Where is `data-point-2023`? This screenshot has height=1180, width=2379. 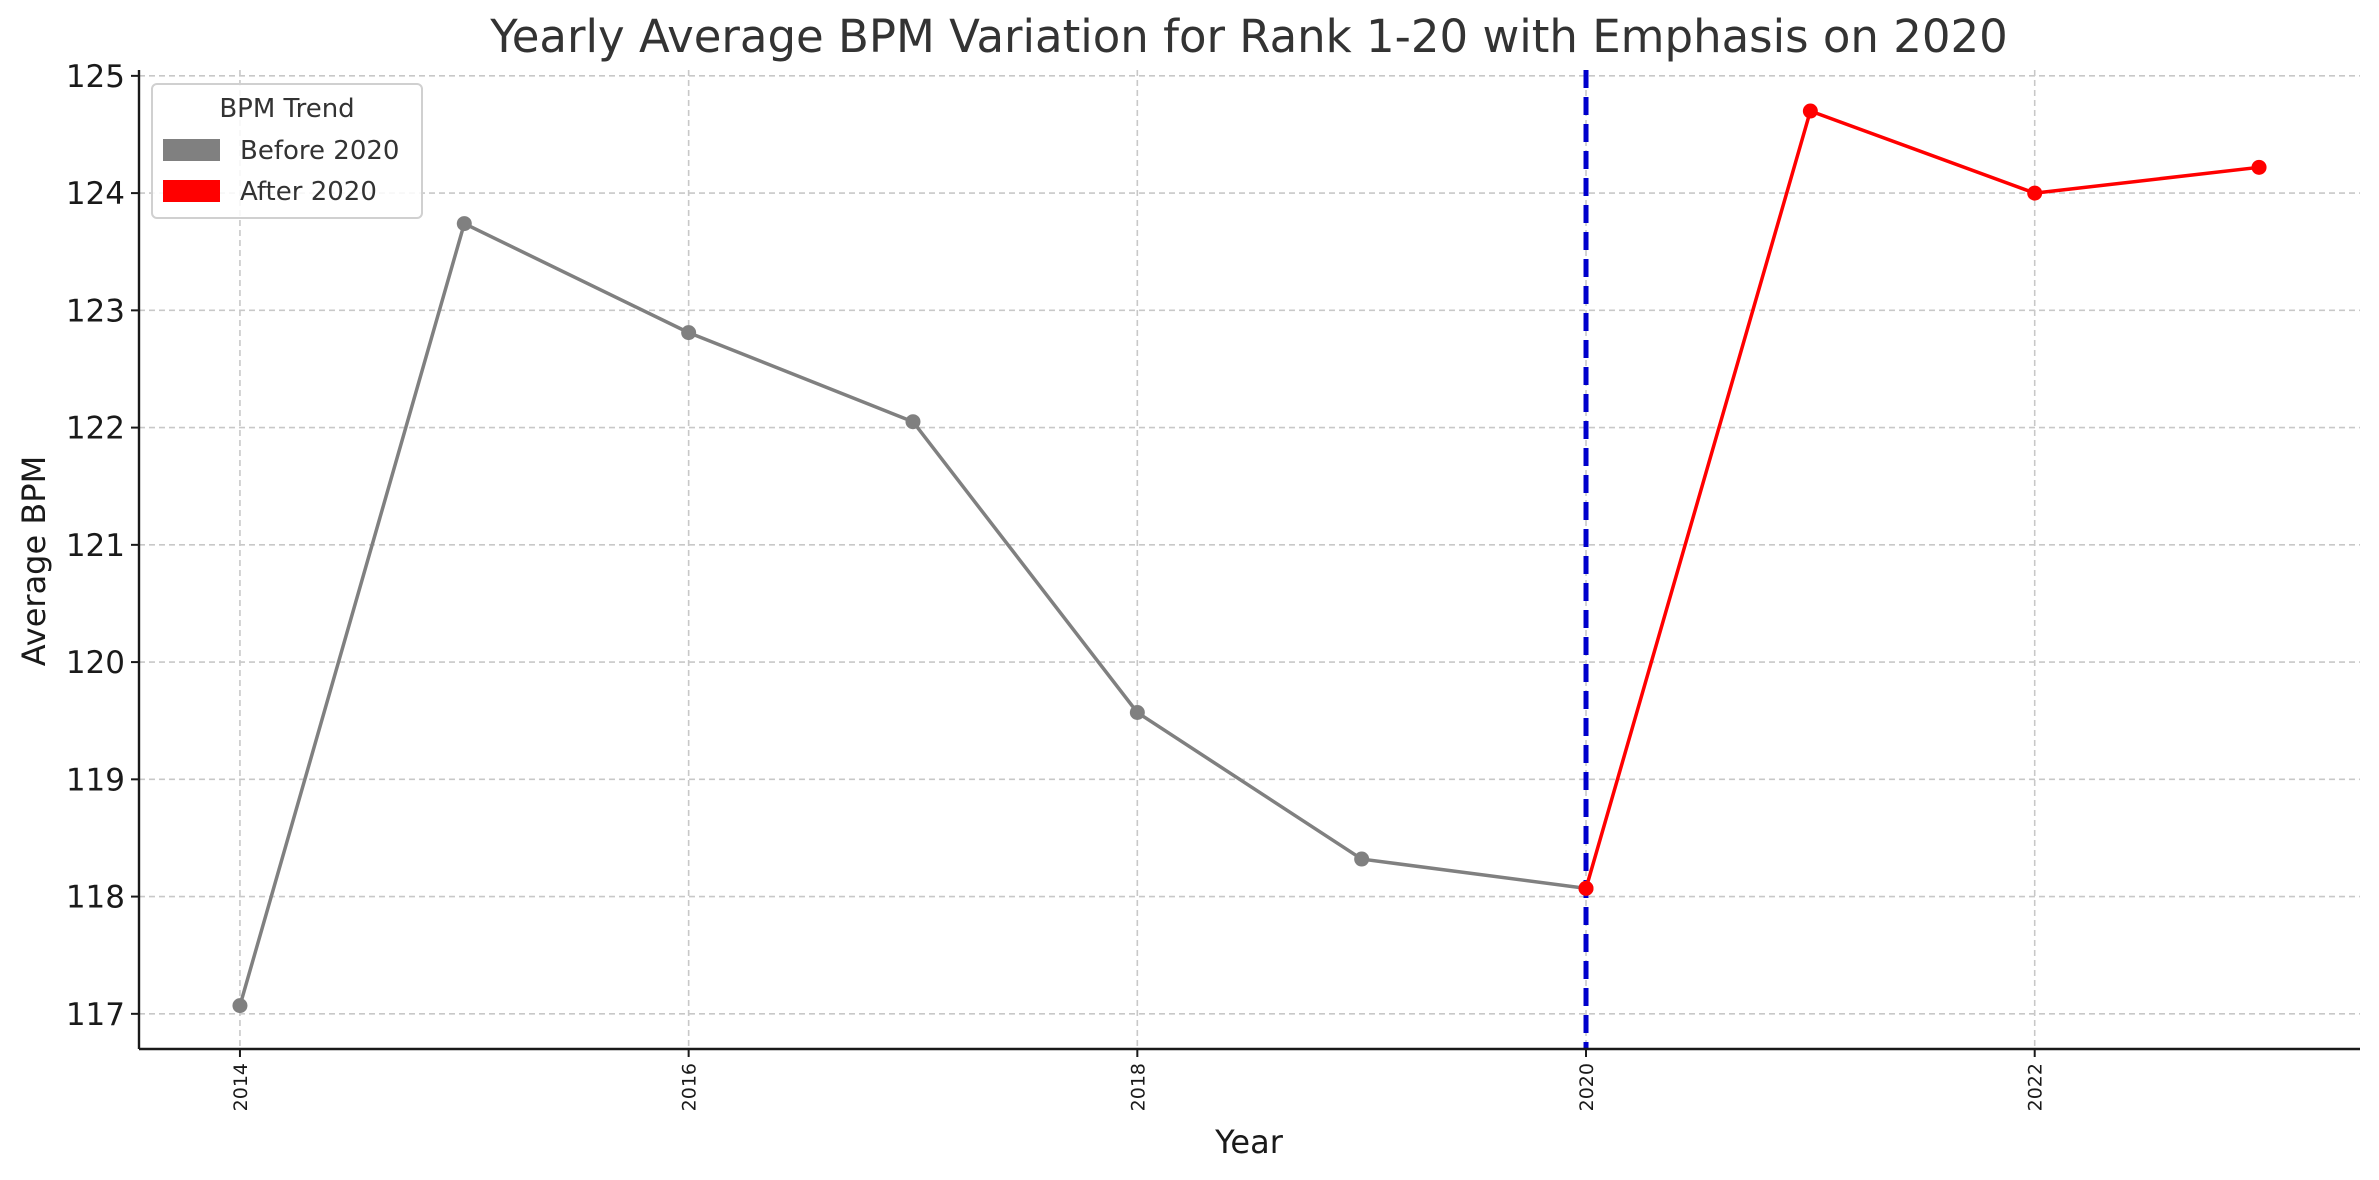 data-point-2023 is located at coordinates (2259, 167).